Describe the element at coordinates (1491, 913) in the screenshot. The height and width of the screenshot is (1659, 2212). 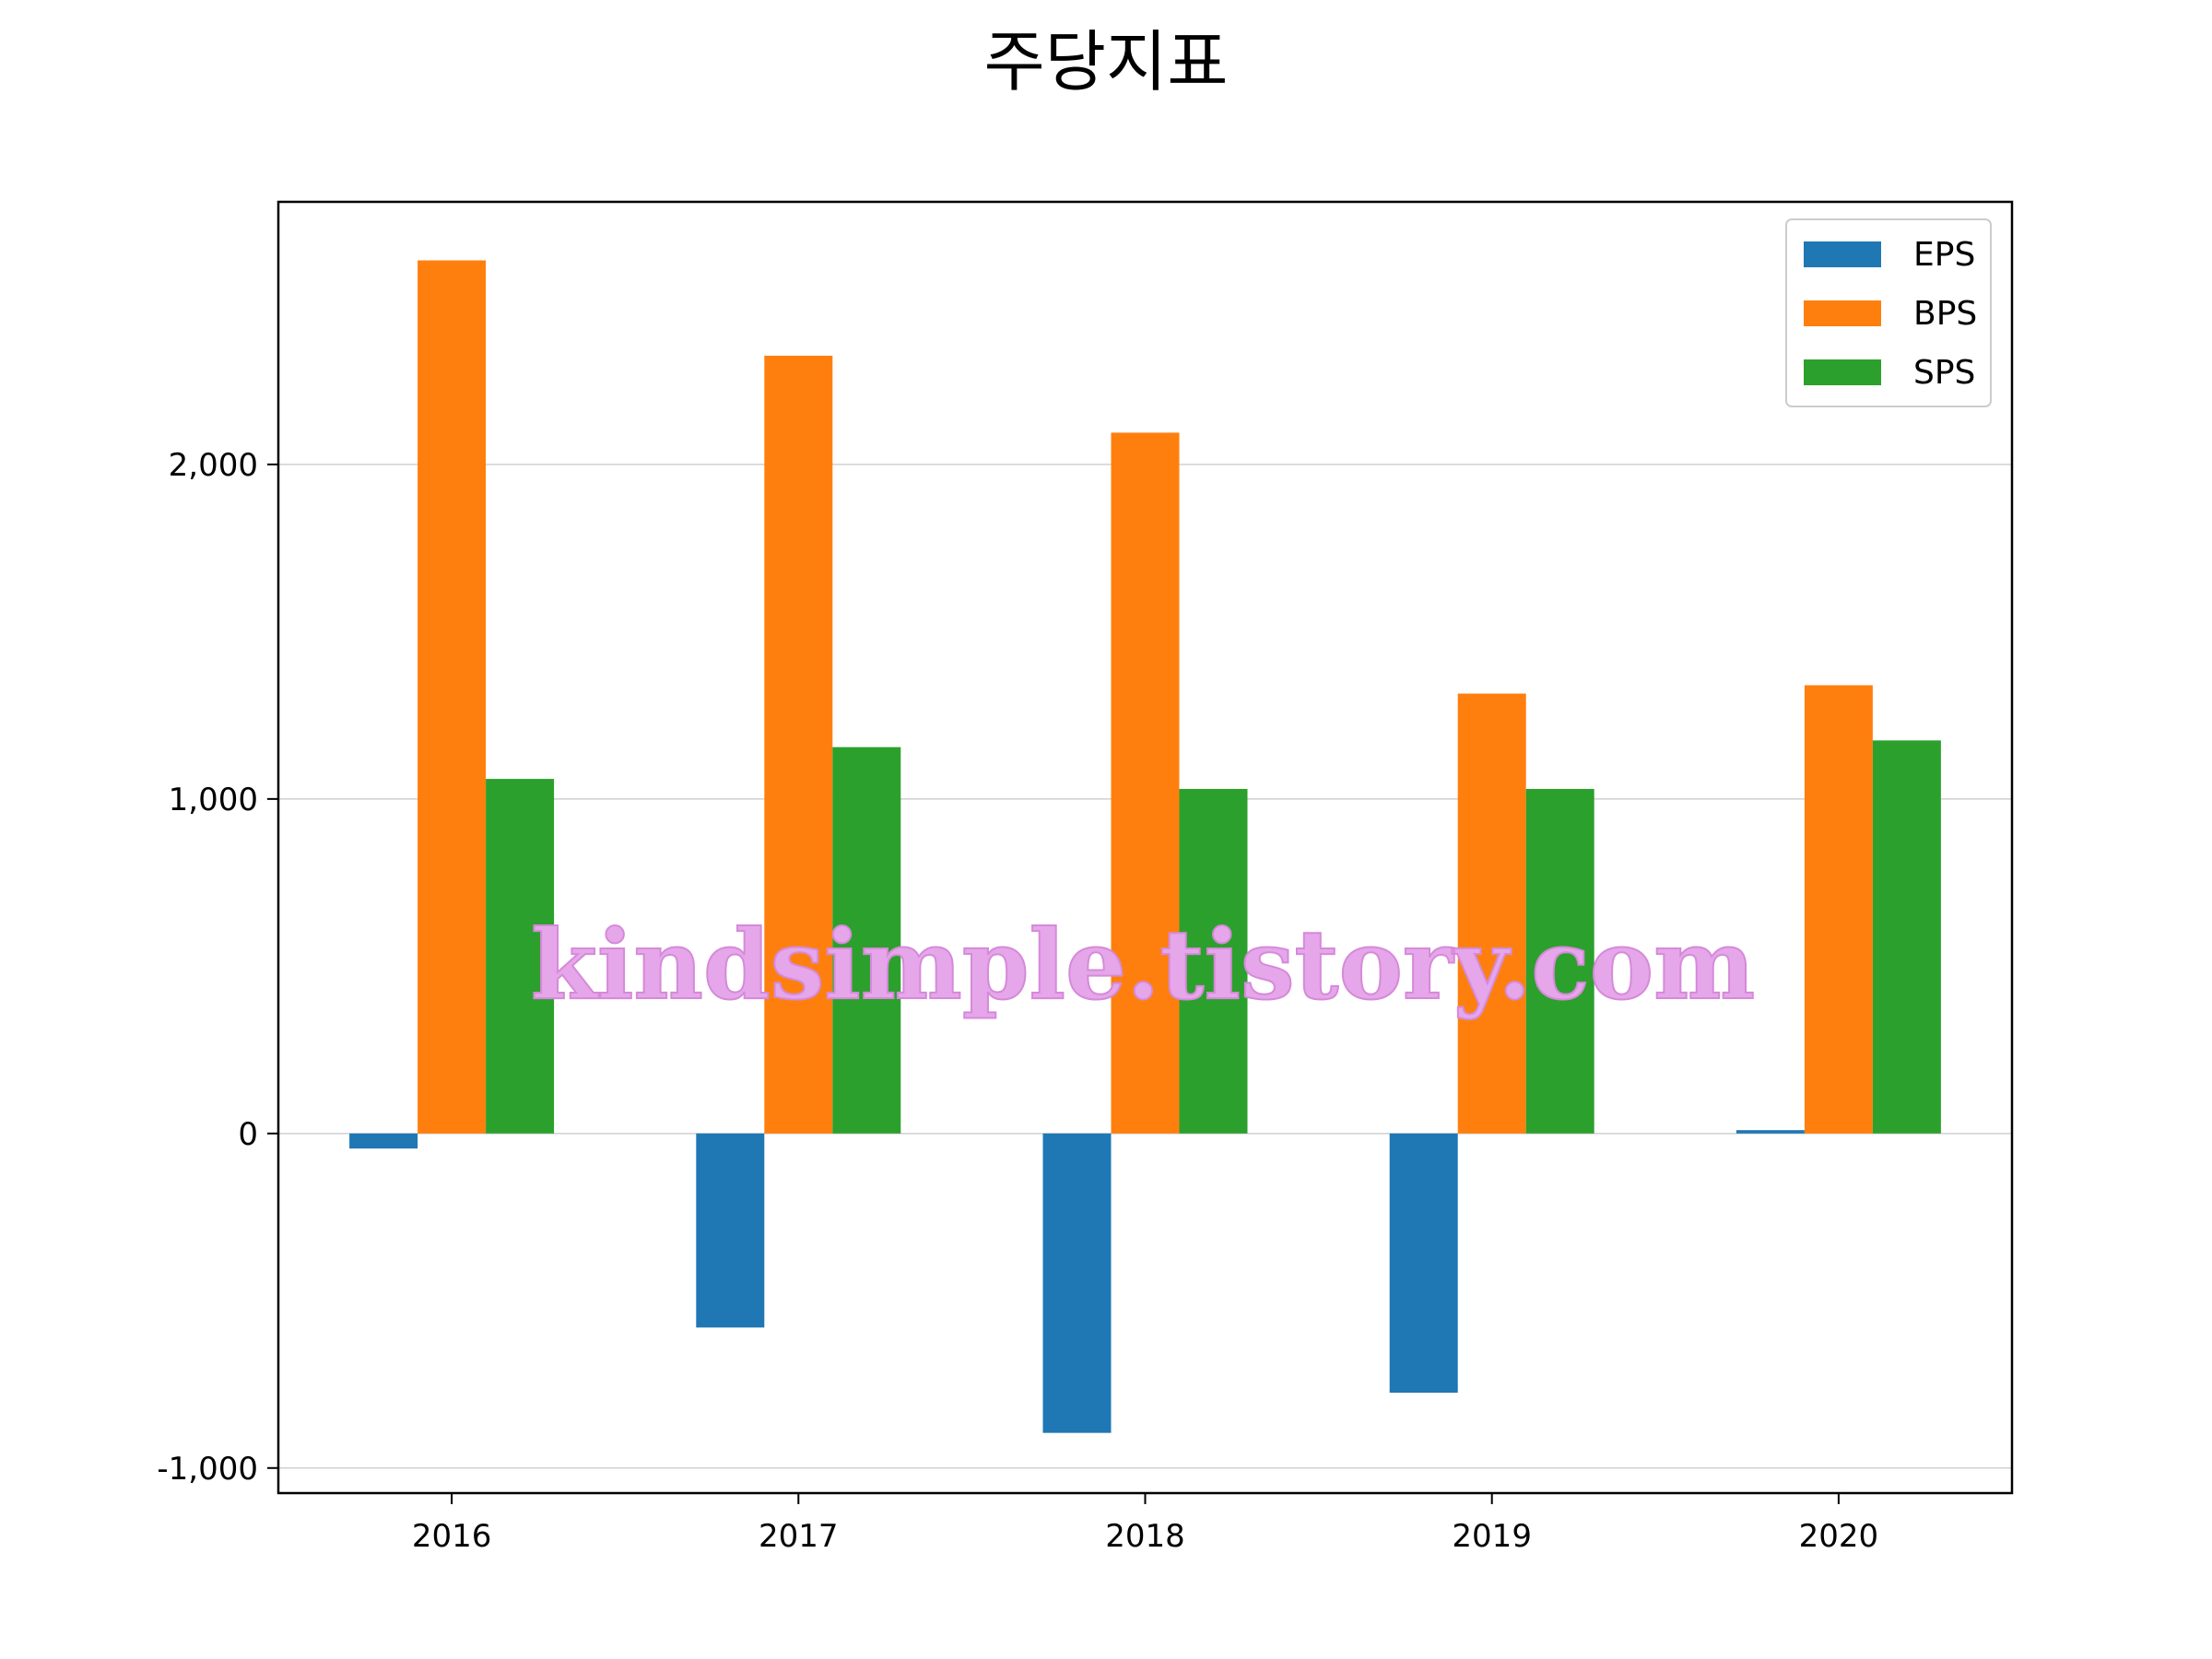
I see `bar-bps-2019` at that location.